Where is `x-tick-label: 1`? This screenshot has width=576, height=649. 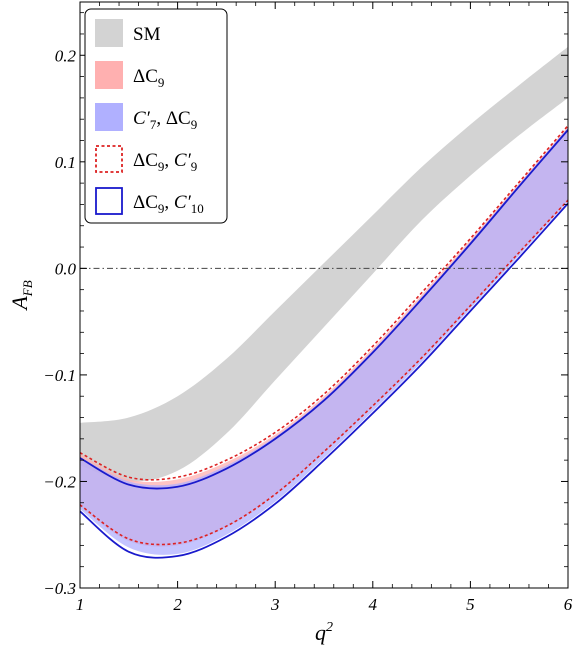 x-tick-label: 1 is located at coordinates (80, 604).